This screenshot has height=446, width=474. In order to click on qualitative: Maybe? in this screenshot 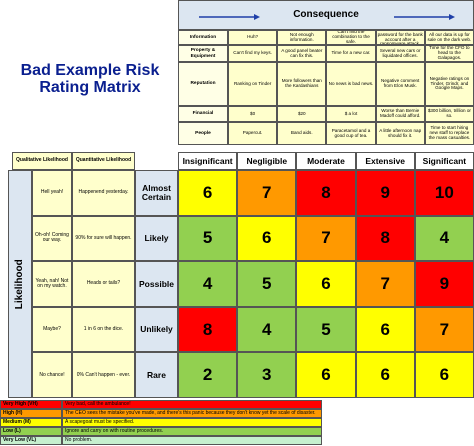, I will do `click(52, 329)`.